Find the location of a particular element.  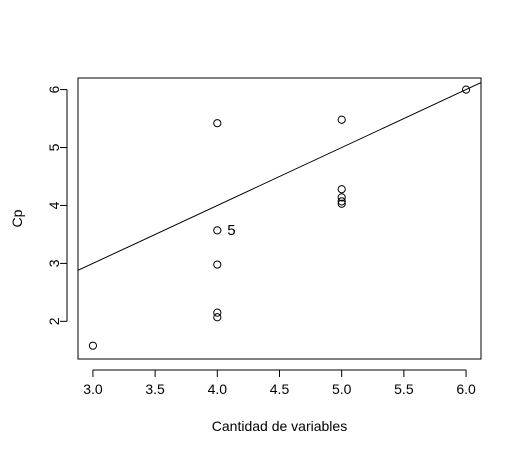

y-tick-label: 2 is located at coordinates (54, 321).